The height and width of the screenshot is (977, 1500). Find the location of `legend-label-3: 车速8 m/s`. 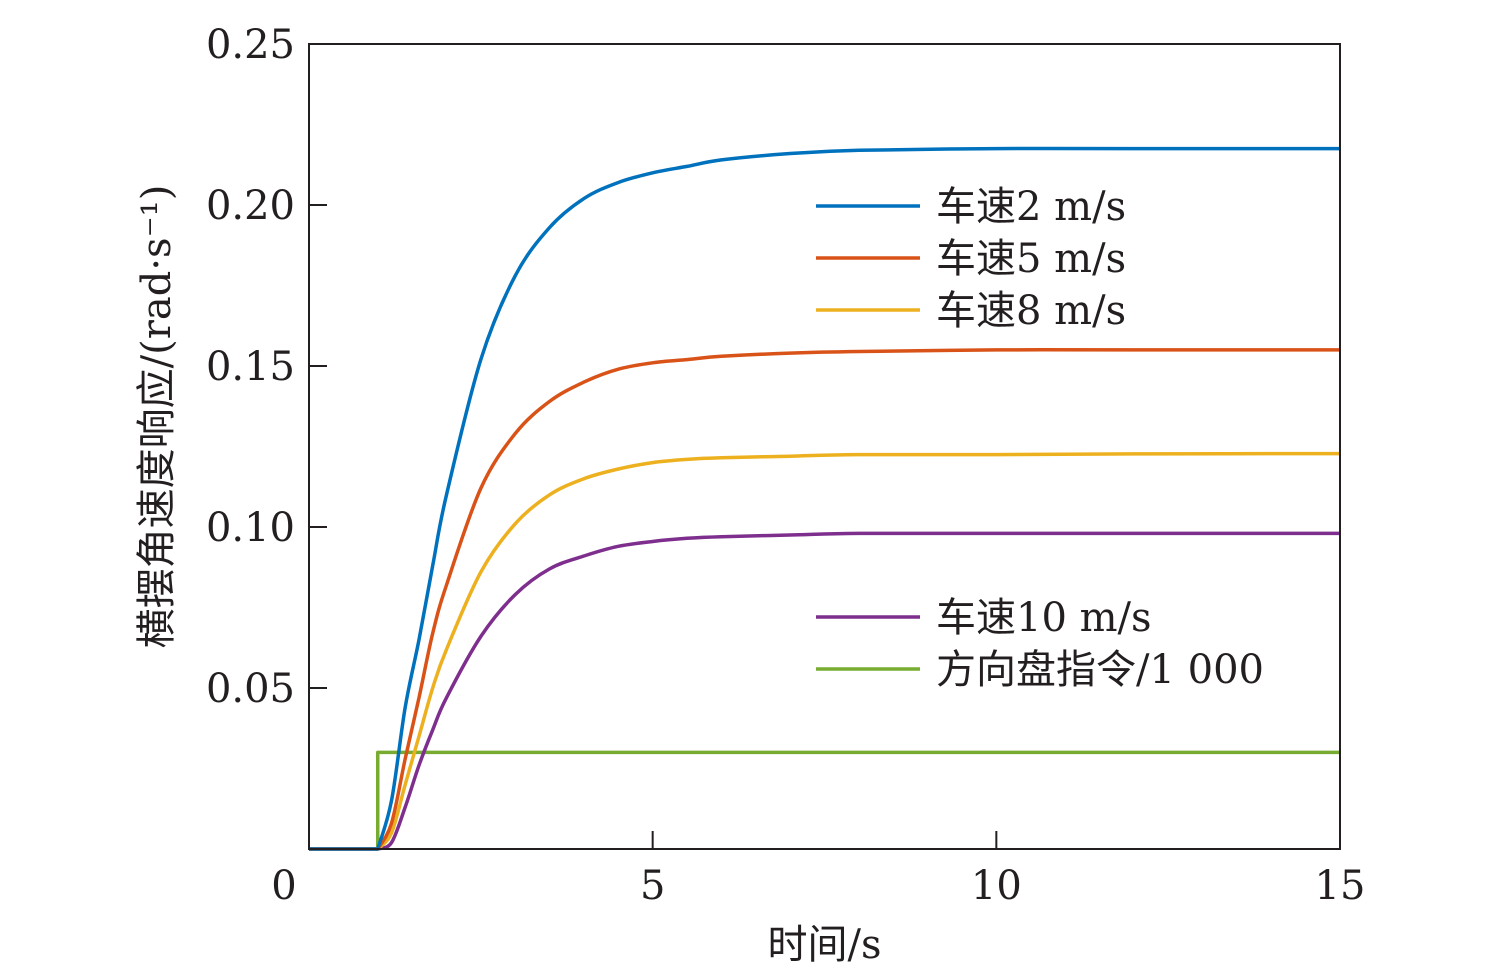

legend-label-3: 车速8 m/s is located at coordinates (1031, 311).